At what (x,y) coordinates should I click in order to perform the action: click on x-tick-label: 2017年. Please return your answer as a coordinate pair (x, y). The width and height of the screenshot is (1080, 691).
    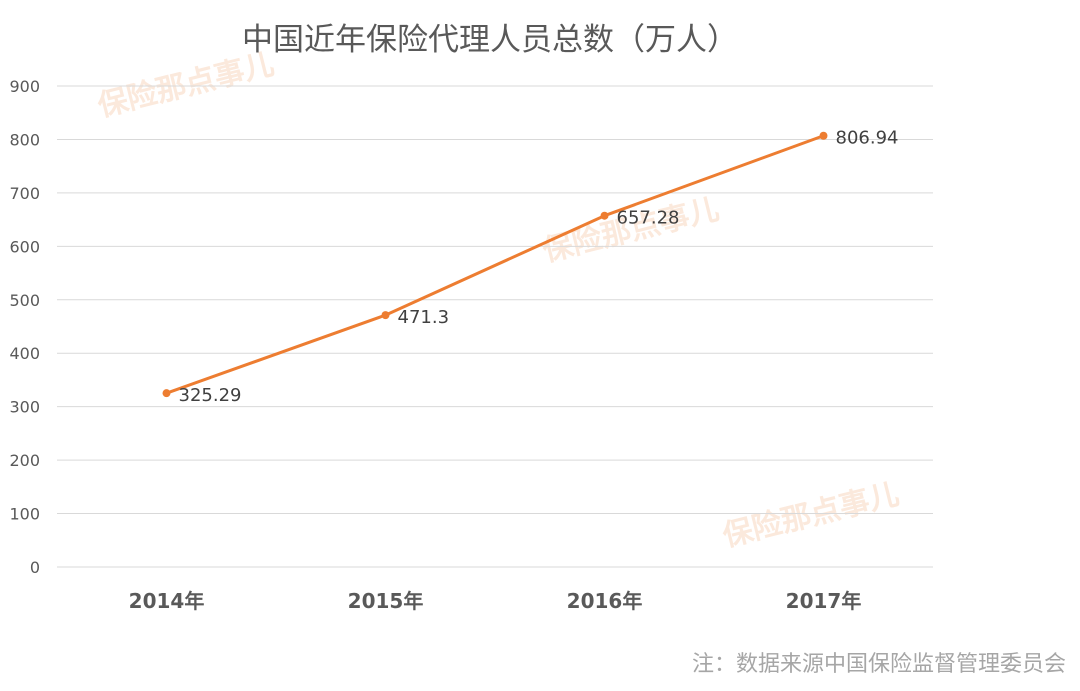
    Looking at the image, I should click on (824, 601).